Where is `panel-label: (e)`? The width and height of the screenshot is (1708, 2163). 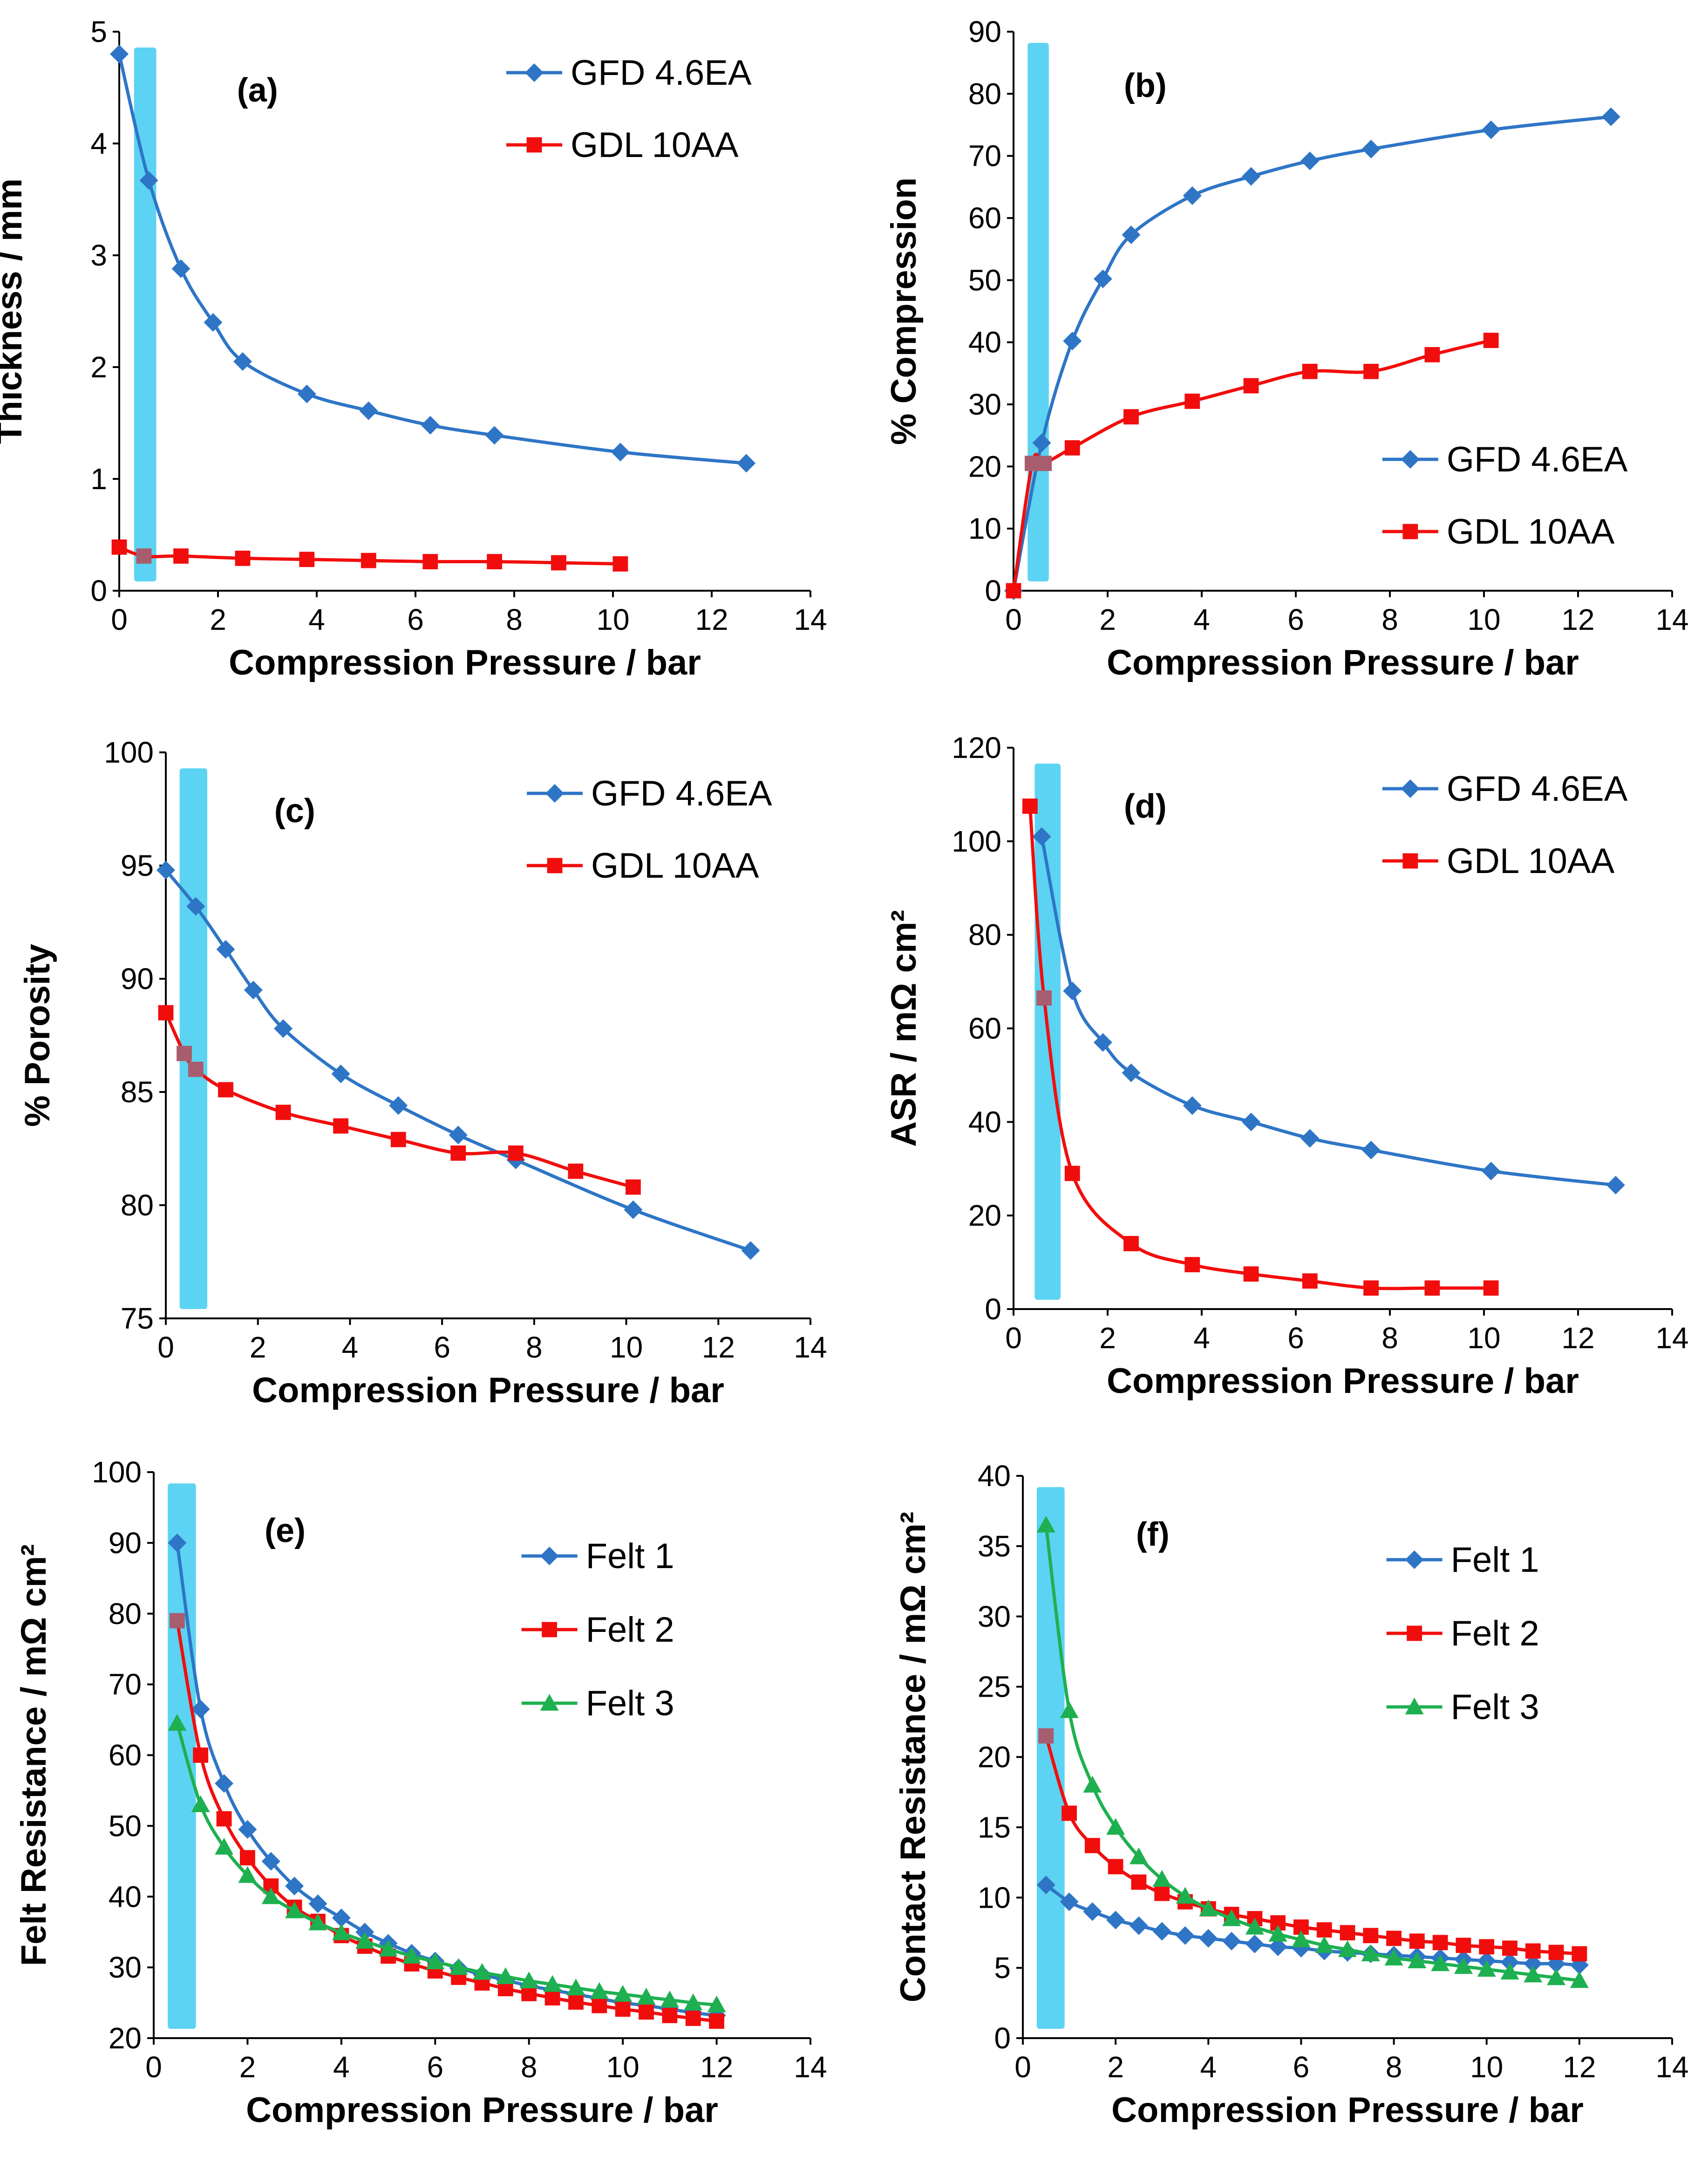
panel-label: (e) is located at coordinates (285, 1530).